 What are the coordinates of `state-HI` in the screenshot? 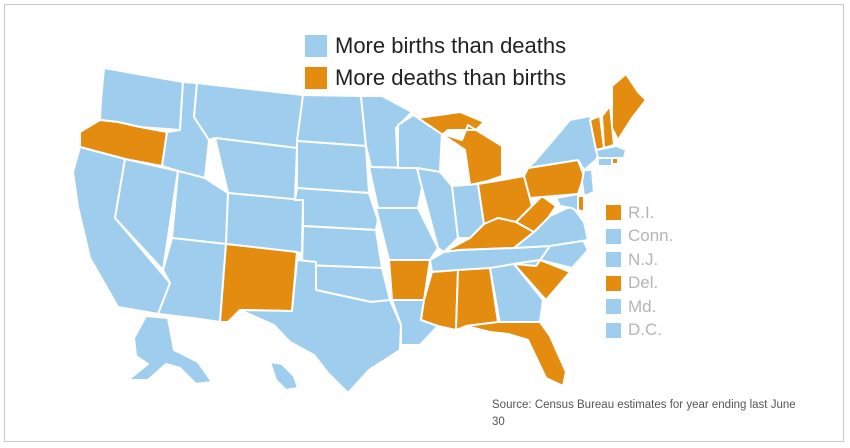 It's located at (284, 376).